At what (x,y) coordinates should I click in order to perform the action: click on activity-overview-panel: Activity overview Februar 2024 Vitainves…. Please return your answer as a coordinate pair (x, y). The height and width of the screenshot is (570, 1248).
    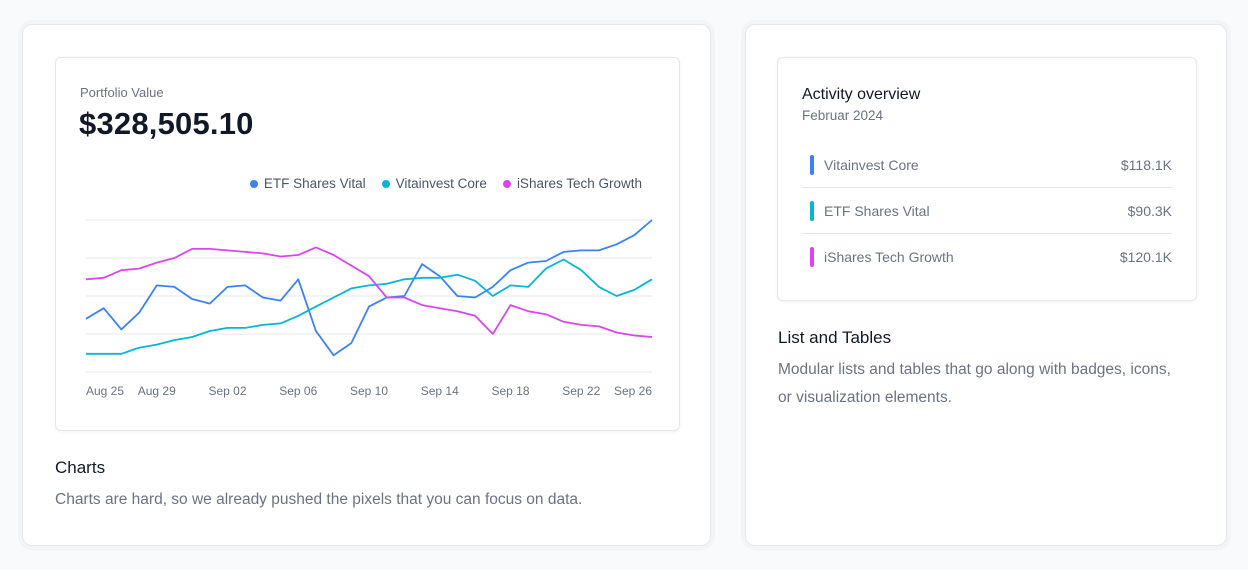
    Looking at the image, I should click on (987, 179).